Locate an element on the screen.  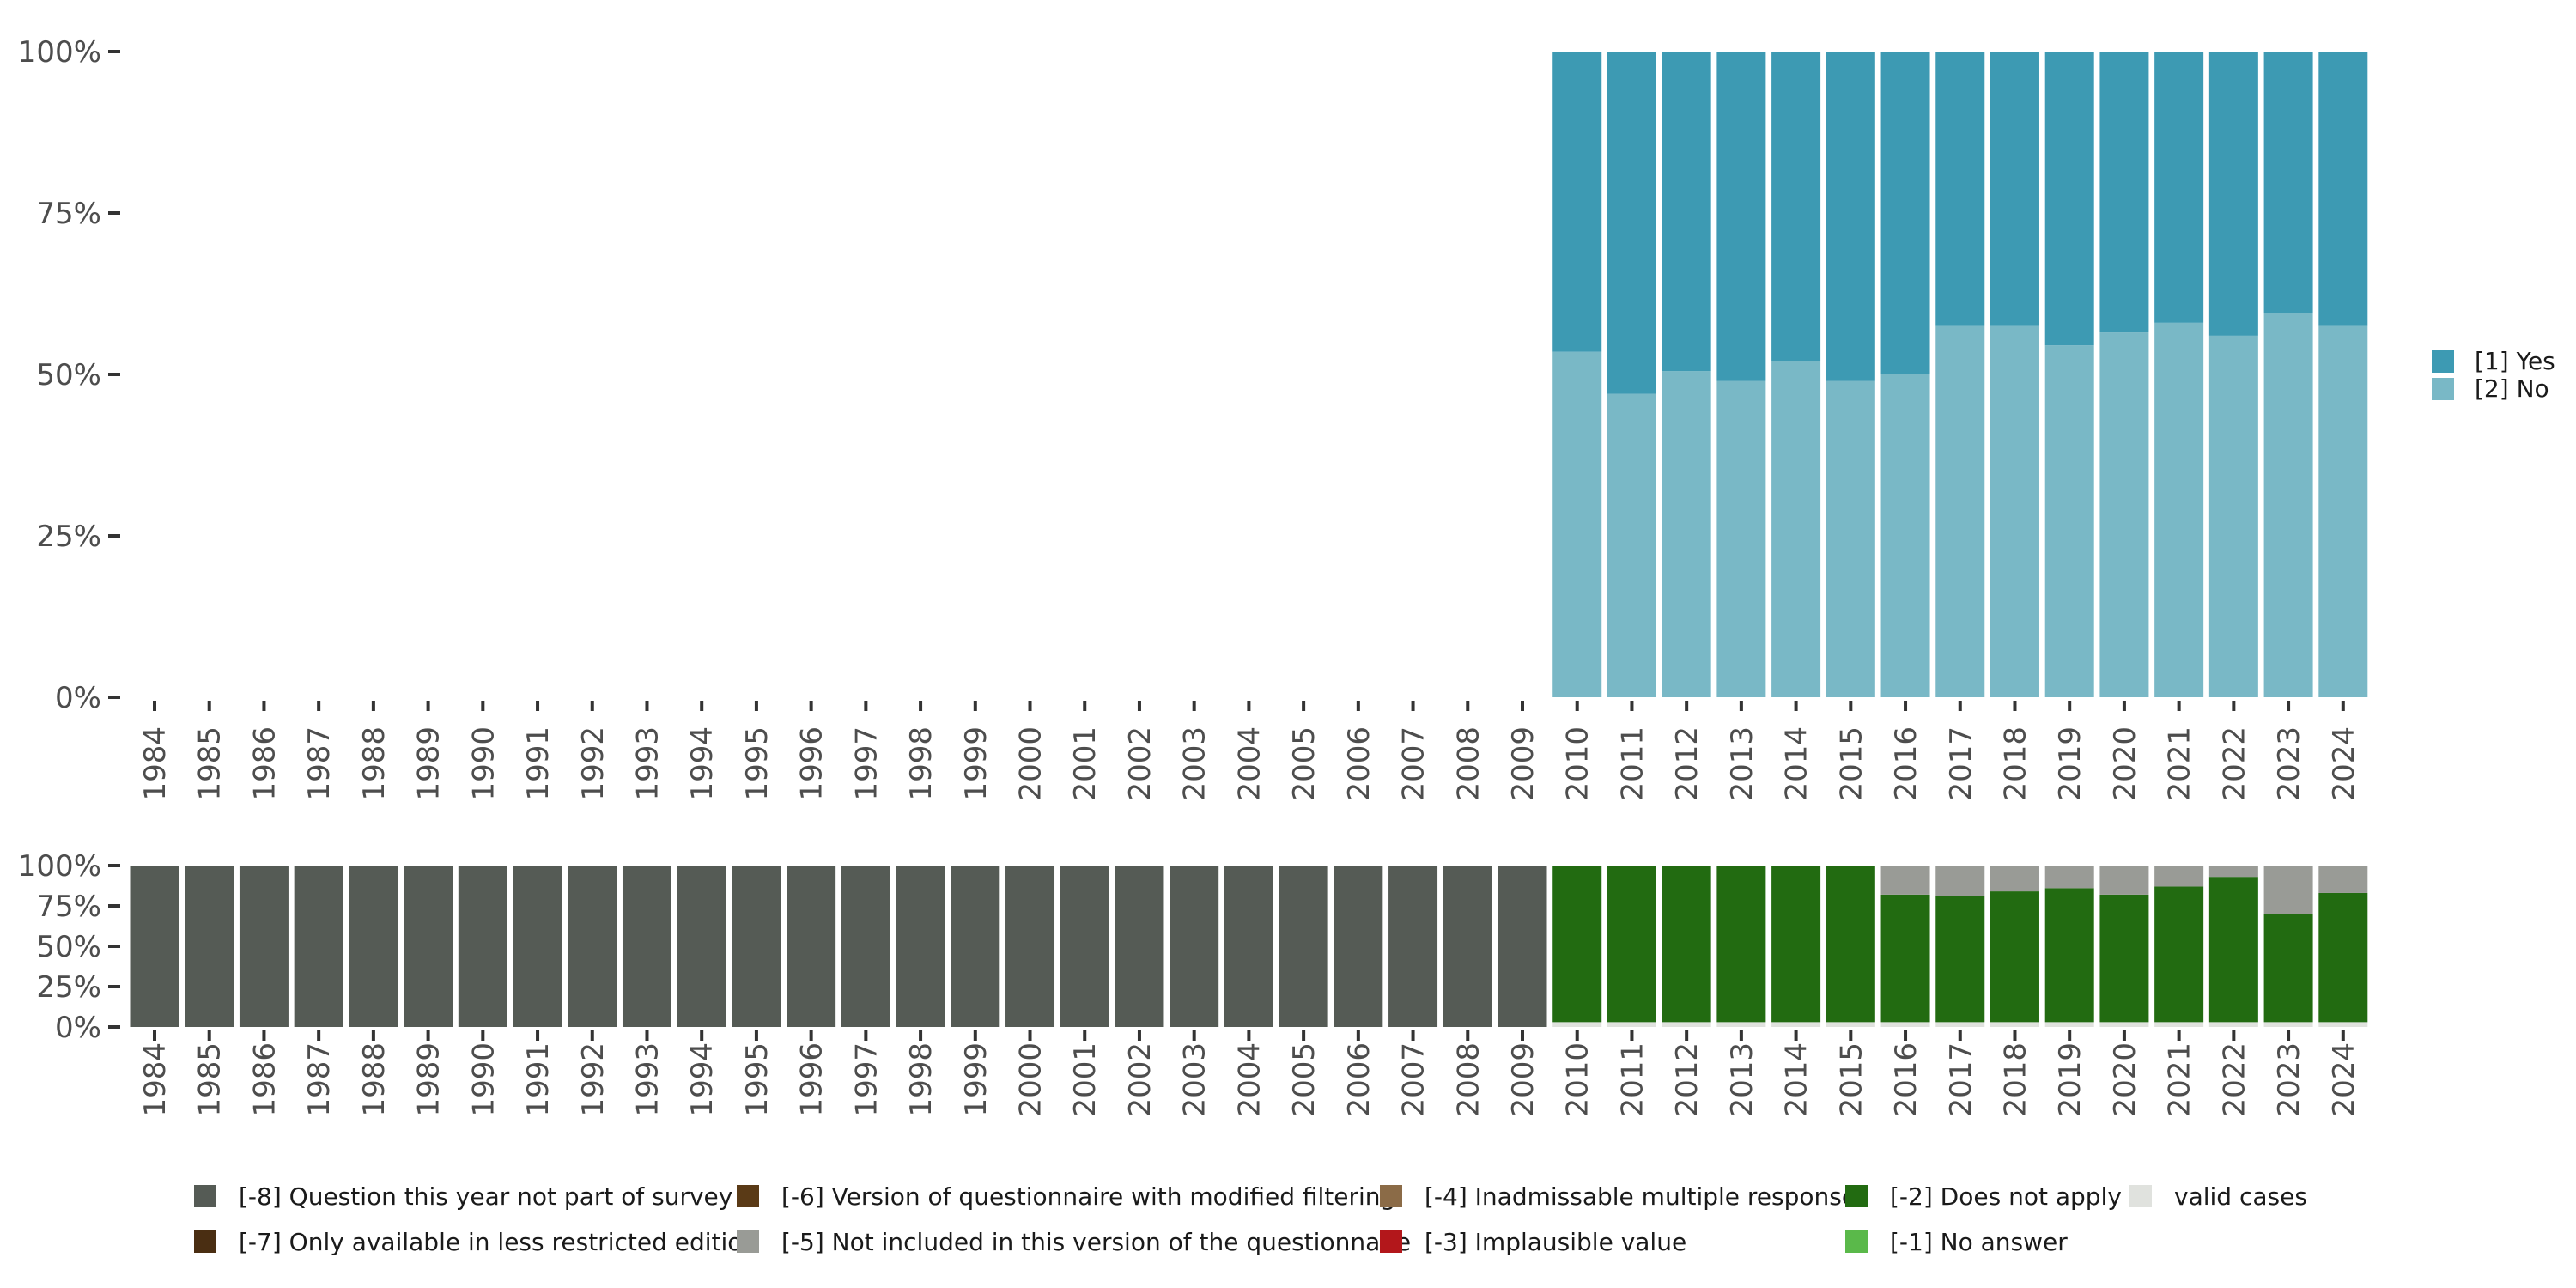
x-tick-label: 1991 is located at coordinates (538, 764).